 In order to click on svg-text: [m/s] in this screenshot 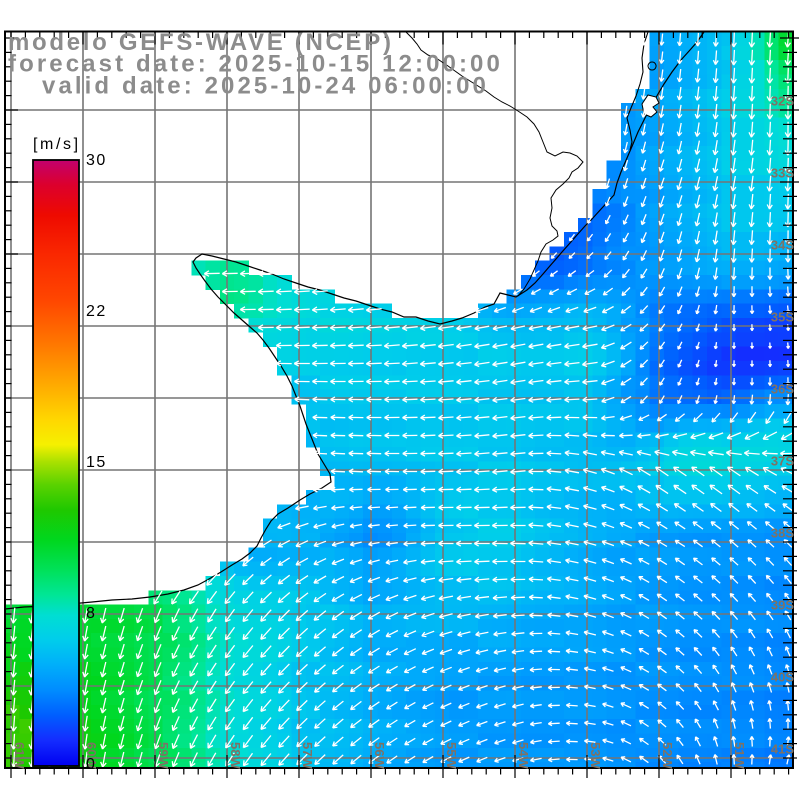, I will do `click(57, 144)`.